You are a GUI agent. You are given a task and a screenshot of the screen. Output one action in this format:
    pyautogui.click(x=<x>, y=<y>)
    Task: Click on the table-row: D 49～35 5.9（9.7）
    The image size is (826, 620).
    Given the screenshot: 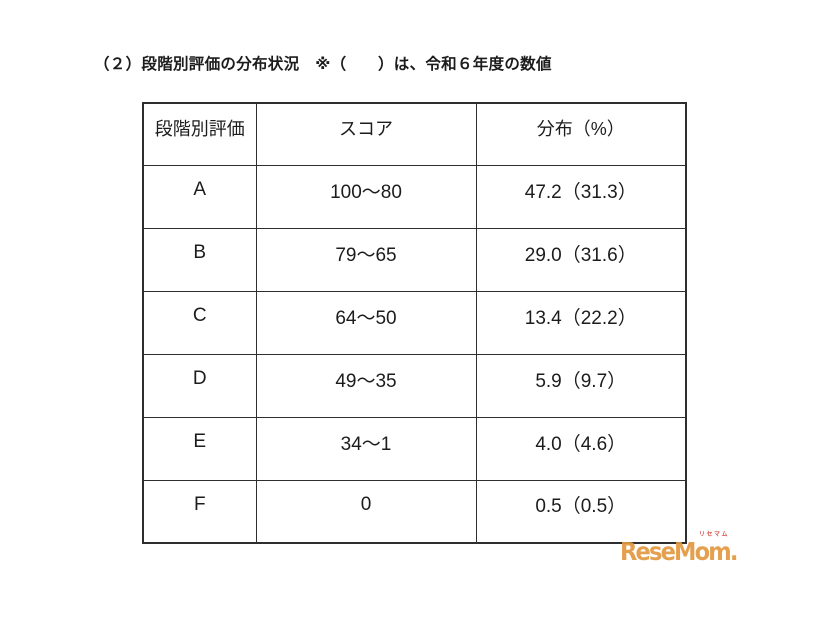 What is the action you would take?
    pyautogui.click(x=414, y=385)
    